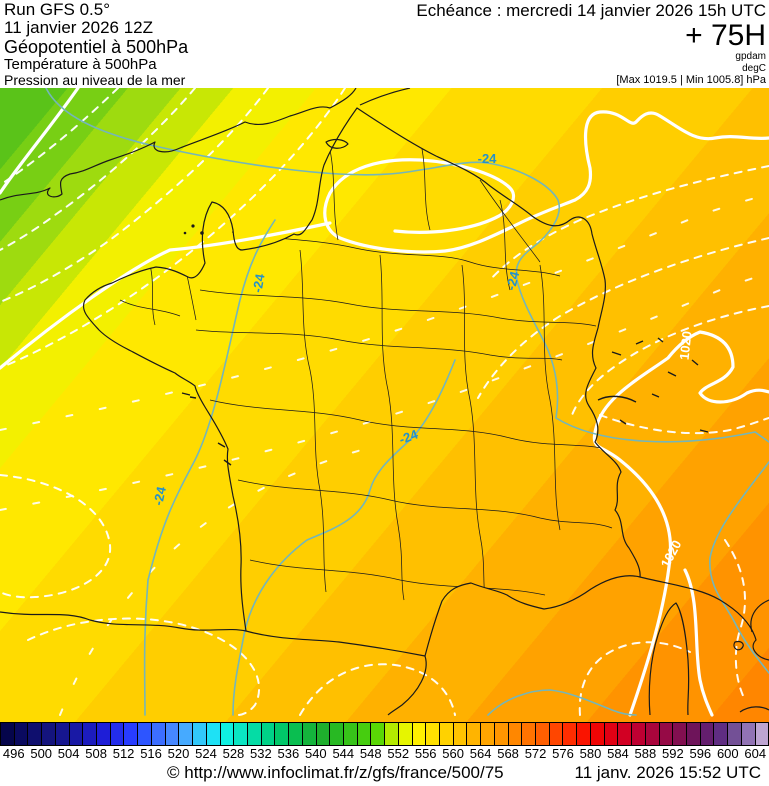 Image resolution: width=769 pixels, height=786 pixels. I want to click on unit-geopotential: gpdam, so click(750, 56).